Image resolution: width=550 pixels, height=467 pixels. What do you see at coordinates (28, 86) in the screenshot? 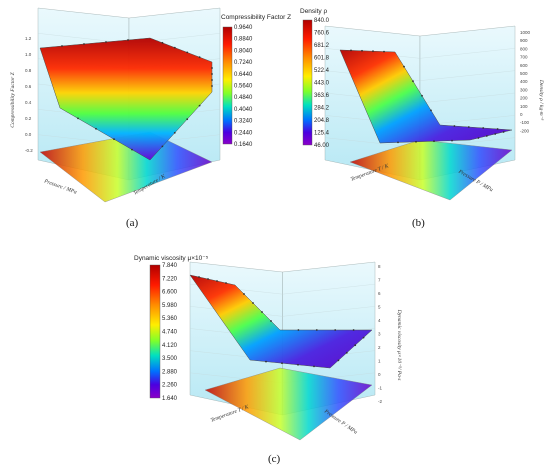
I see `z-tick-label: 0.6` at bounding box center [28, 86].